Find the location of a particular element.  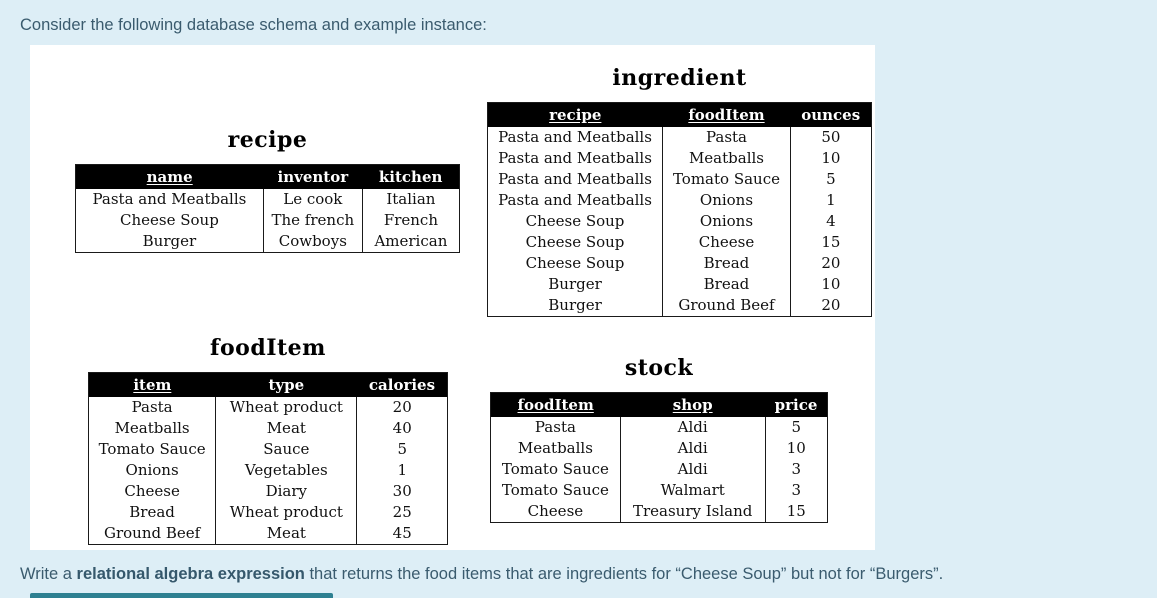

table-row: Tomato Sauce Walmart 3 is located at coordinates (659, 490).